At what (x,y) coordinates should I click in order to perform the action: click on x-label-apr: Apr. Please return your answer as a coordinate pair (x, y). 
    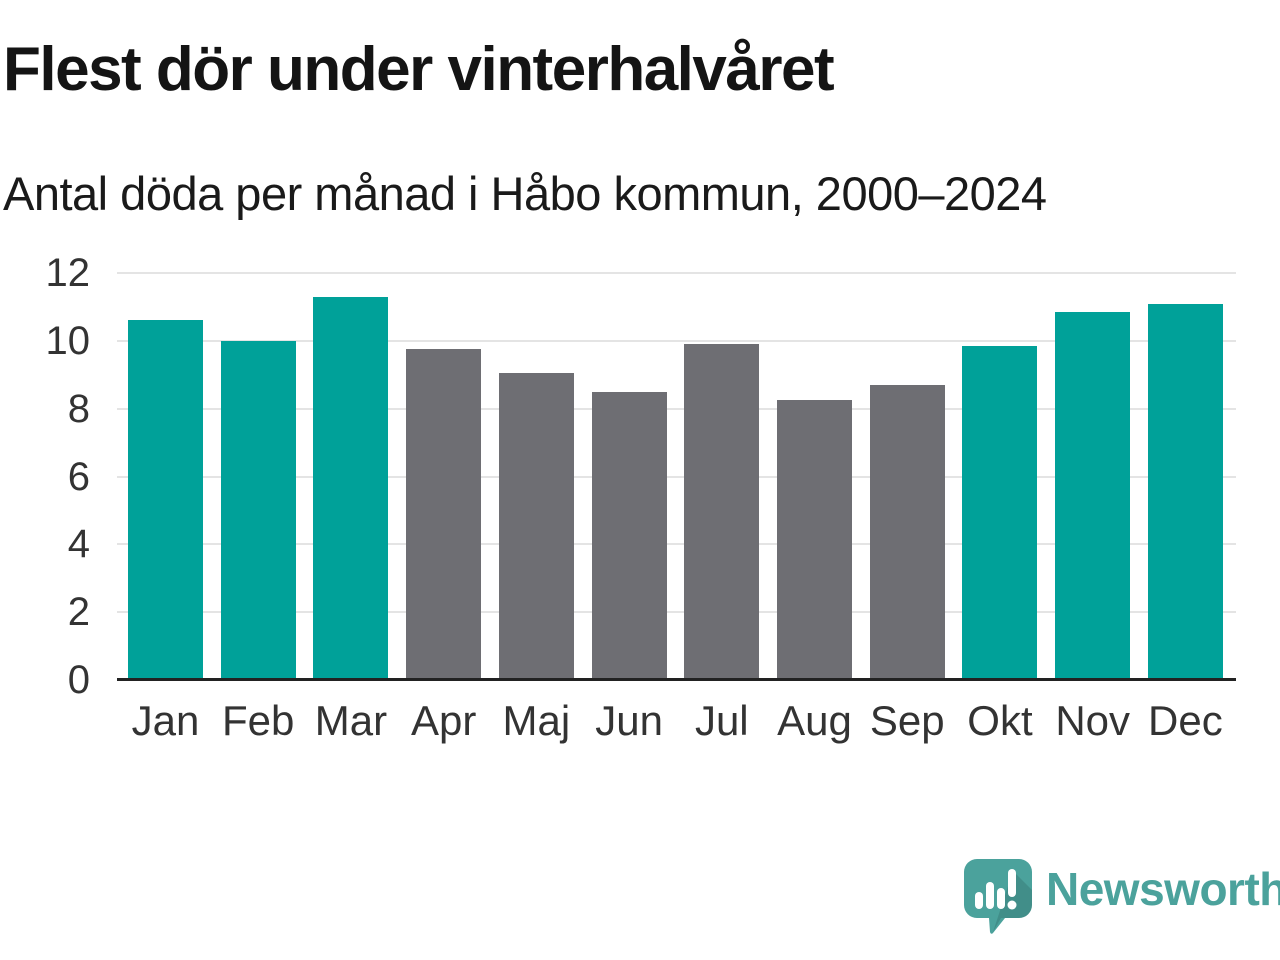
    Looking at the image, I should click on (443, 720).